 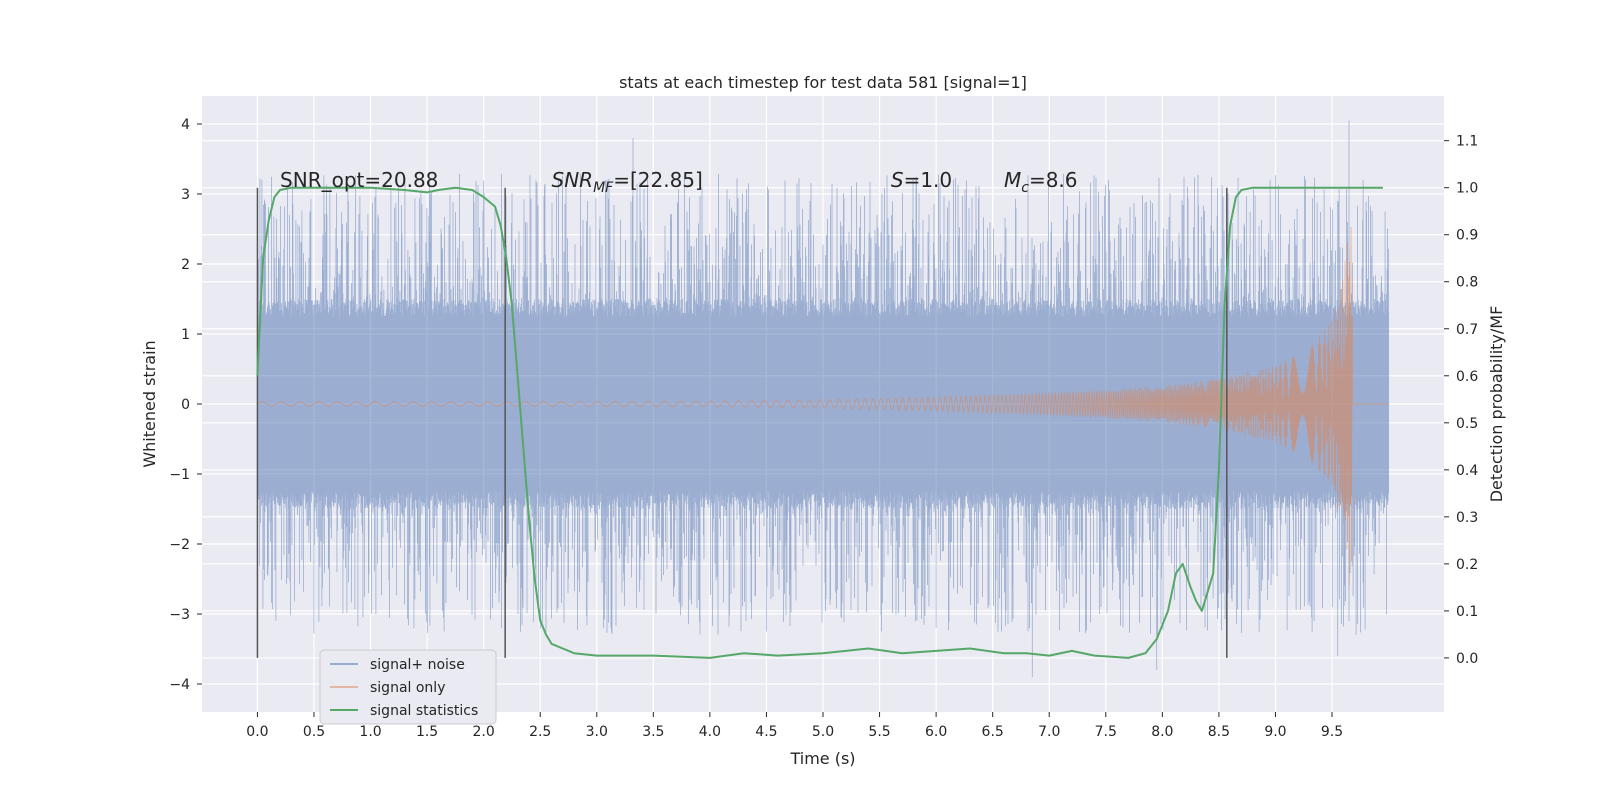 What do you see at coordinates (484, 732) in the screenshot?
I see `x-tick-label-4: 2.0` at bounding box center [484, 732].